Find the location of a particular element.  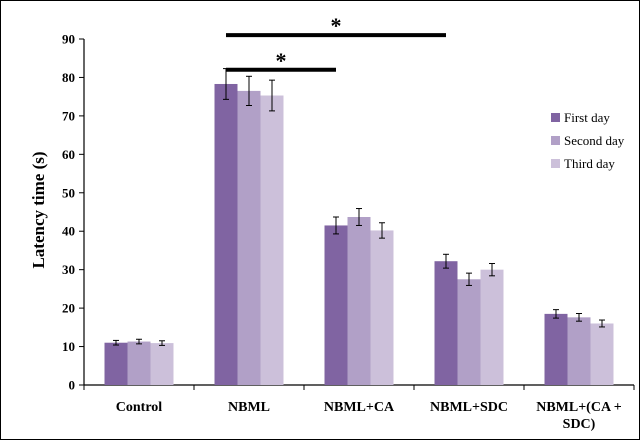

y-tick-label: 30 is located at coordinates (68, 269).